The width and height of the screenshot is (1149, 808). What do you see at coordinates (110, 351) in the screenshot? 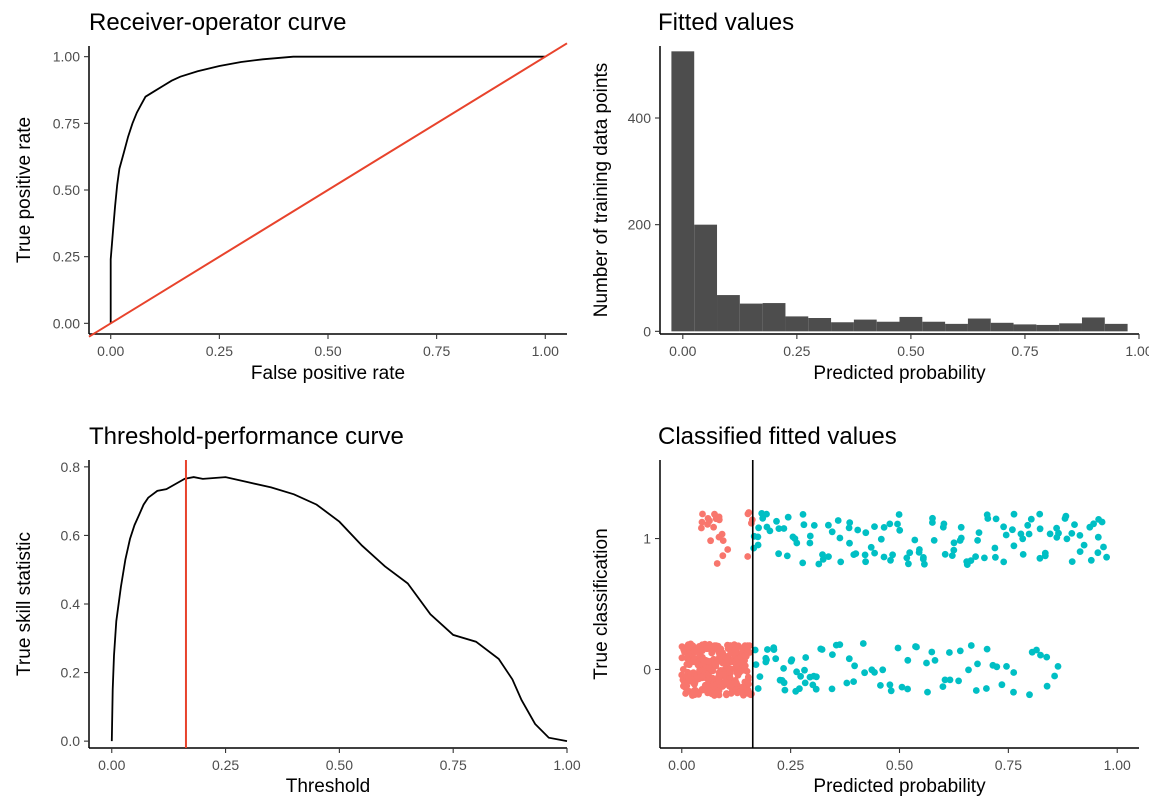
I see `chart0-x-tick-label: 0.00` at bounding box center [110, 351].